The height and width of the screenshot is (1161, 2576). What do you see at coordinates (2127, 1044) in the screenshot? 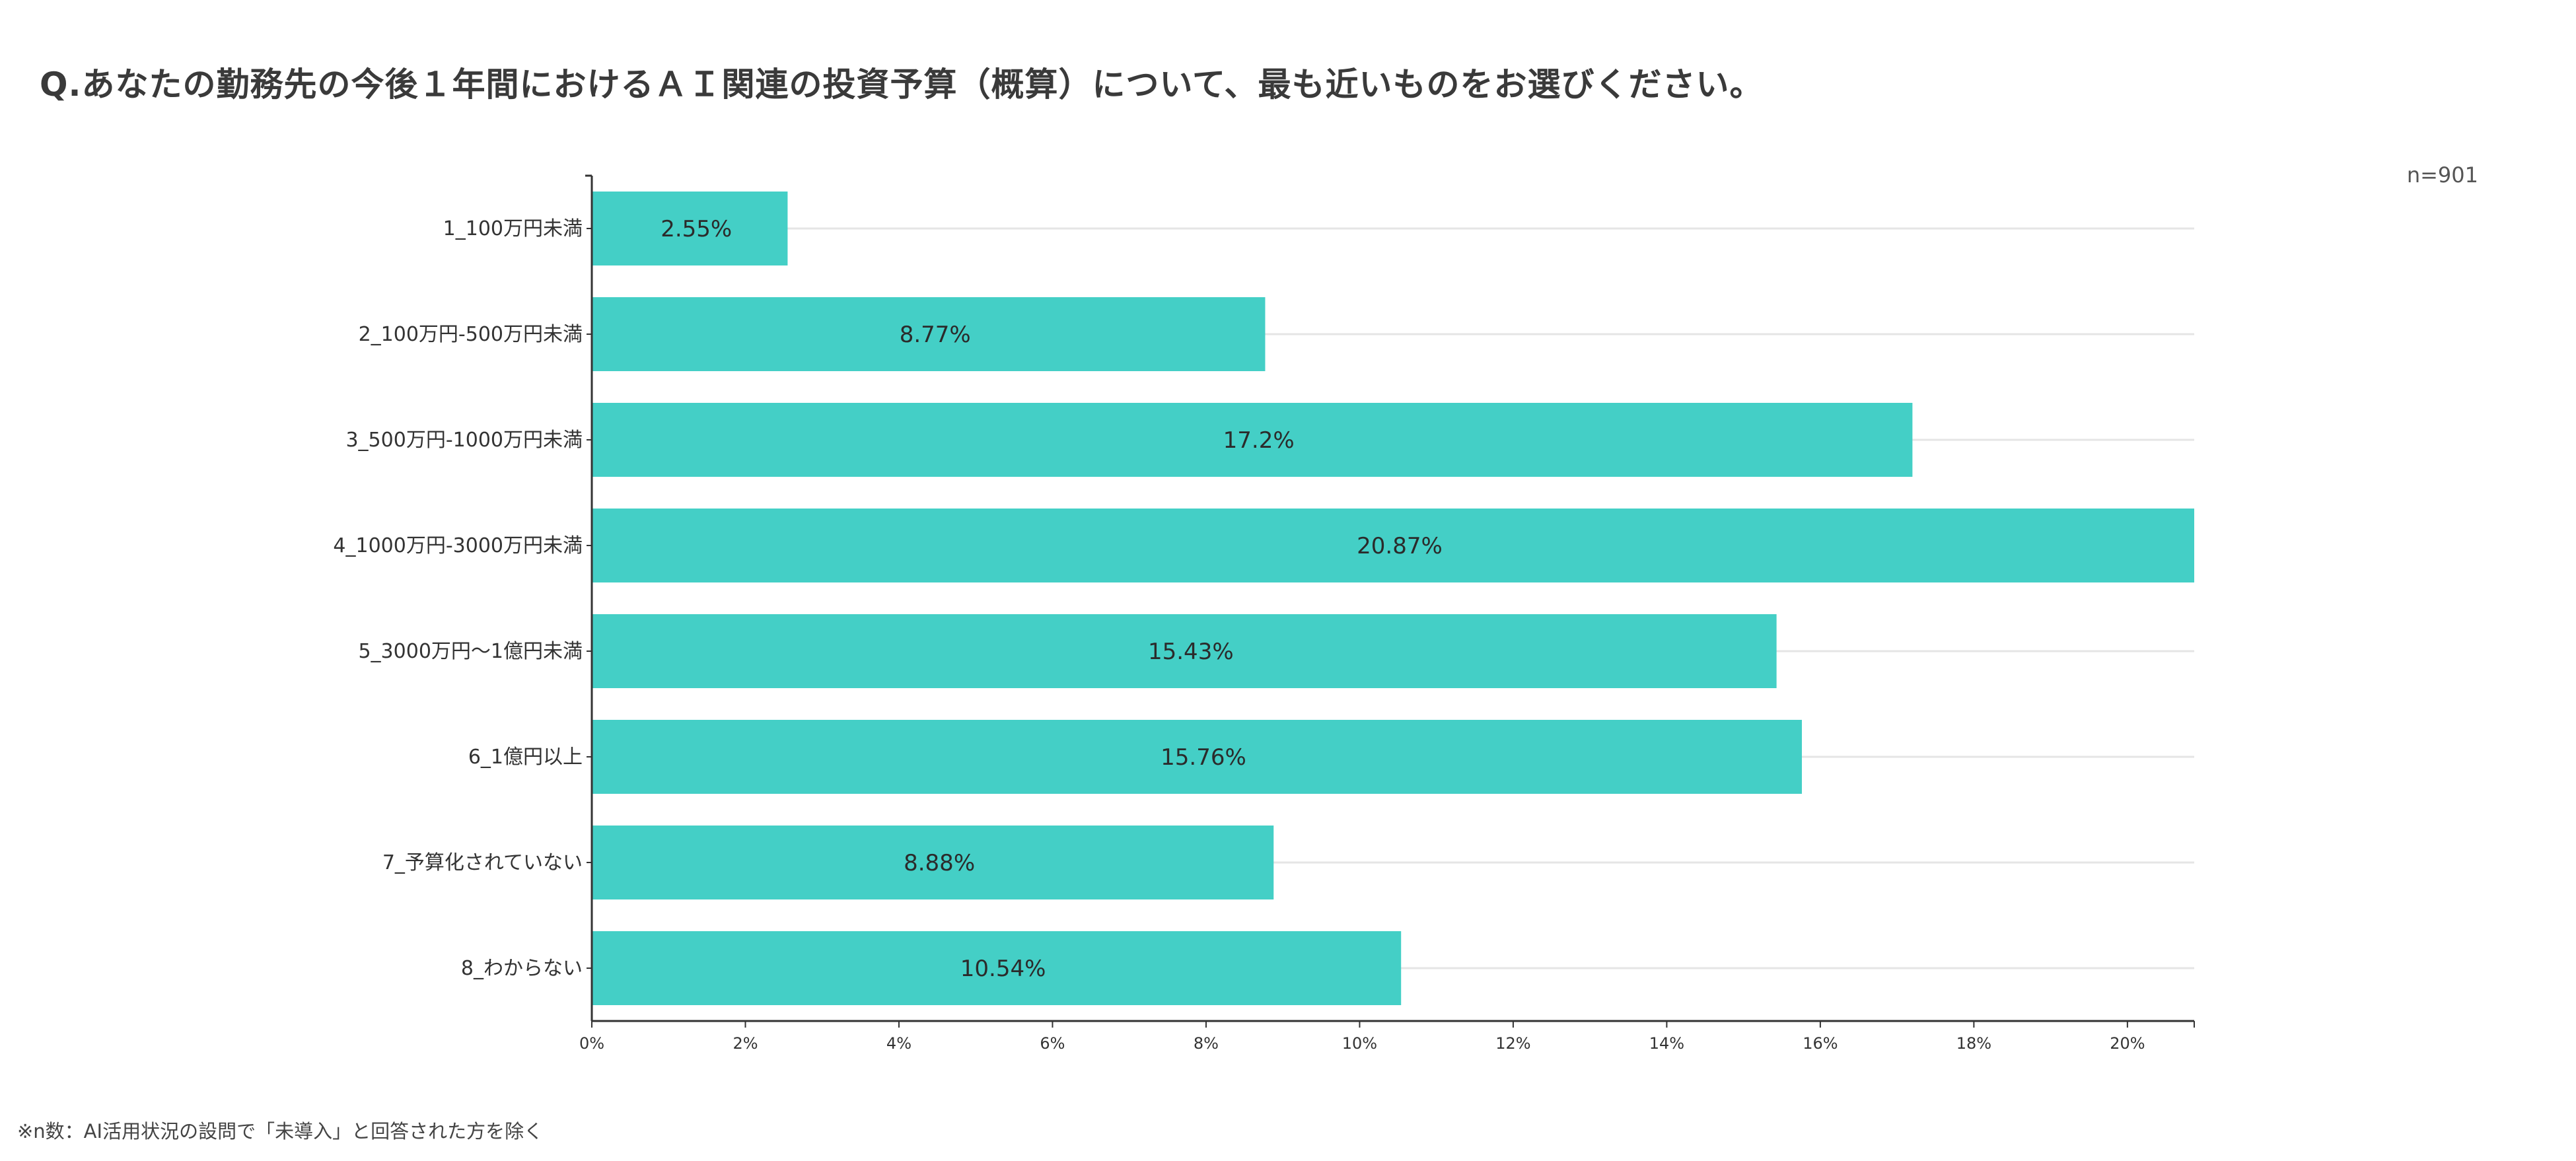
I see `x-tick-label: 20%` at bounding box center [2127, 1044].